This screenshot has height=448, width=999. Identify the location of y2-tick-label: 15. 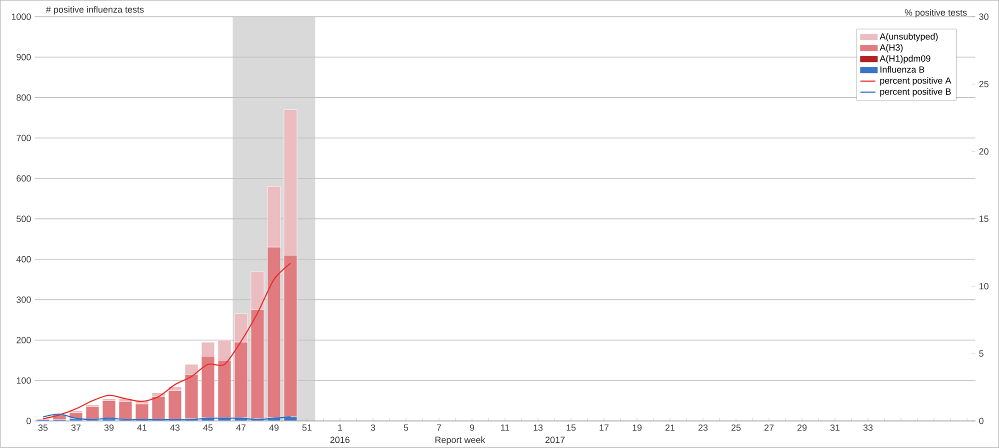
(984, 219).